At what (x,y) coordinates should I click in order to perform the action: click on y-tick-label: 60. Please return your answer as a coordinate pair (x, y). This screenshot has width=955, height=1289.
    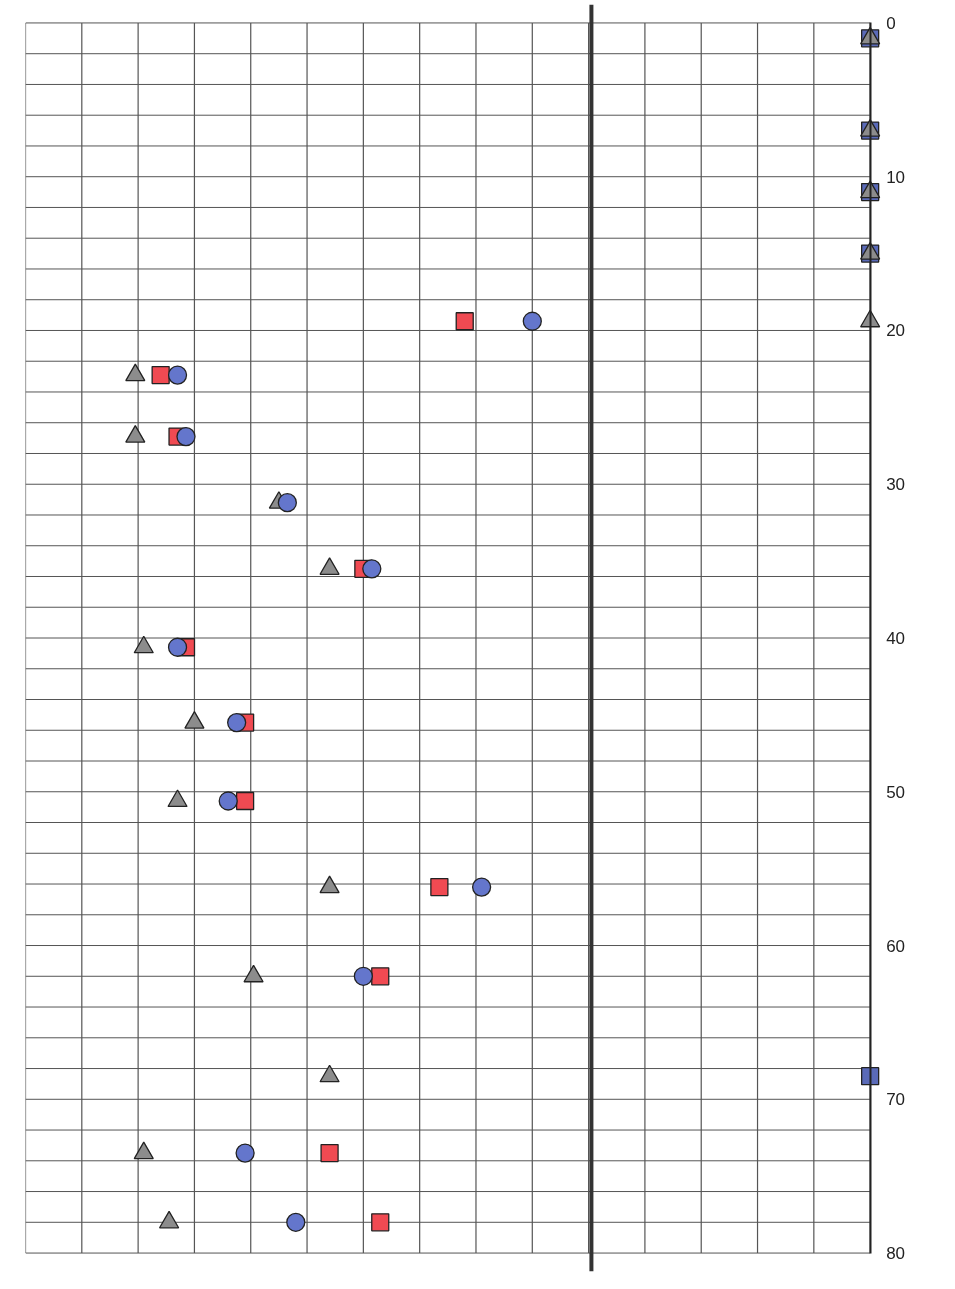
    Looking at the image, I should click on (896, 946).